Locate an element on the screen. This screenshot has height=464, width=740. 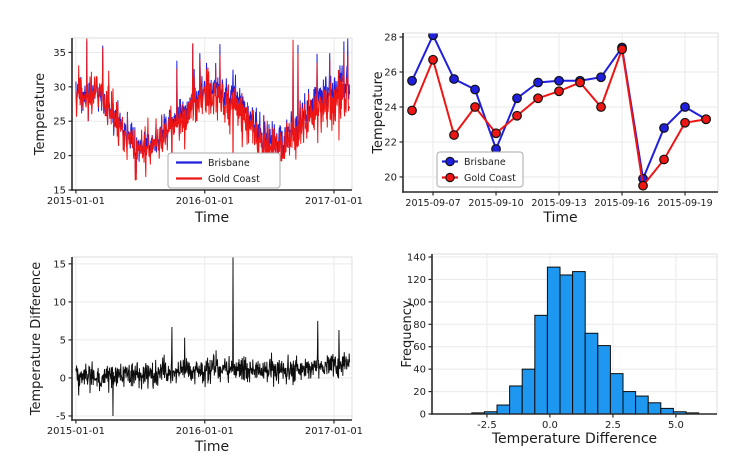
svg-text: 28 is located at coordinates (390, 38).